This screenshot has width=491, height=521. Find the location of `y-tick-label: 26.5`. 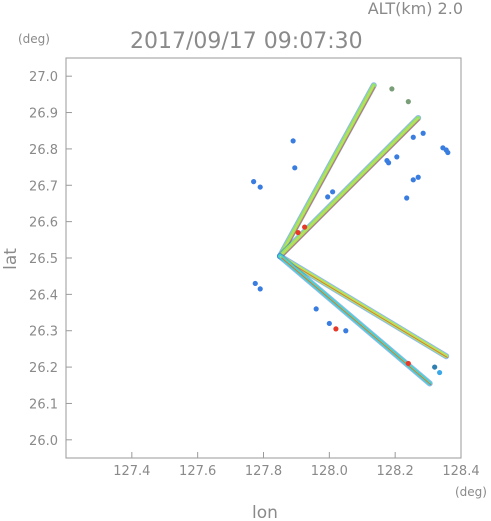

y-tick-label: 26.5 is located at coordinates (43, 259).